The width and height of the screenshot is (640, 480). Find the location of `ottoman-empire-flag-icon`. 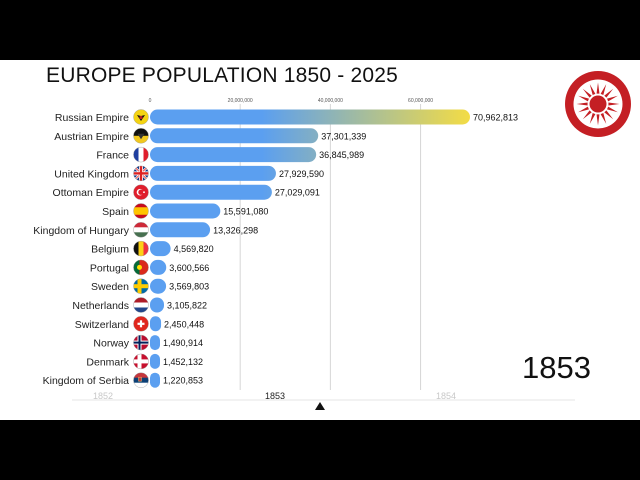

ottoman-empire-flag-icon is located at coordinates (141, 192).